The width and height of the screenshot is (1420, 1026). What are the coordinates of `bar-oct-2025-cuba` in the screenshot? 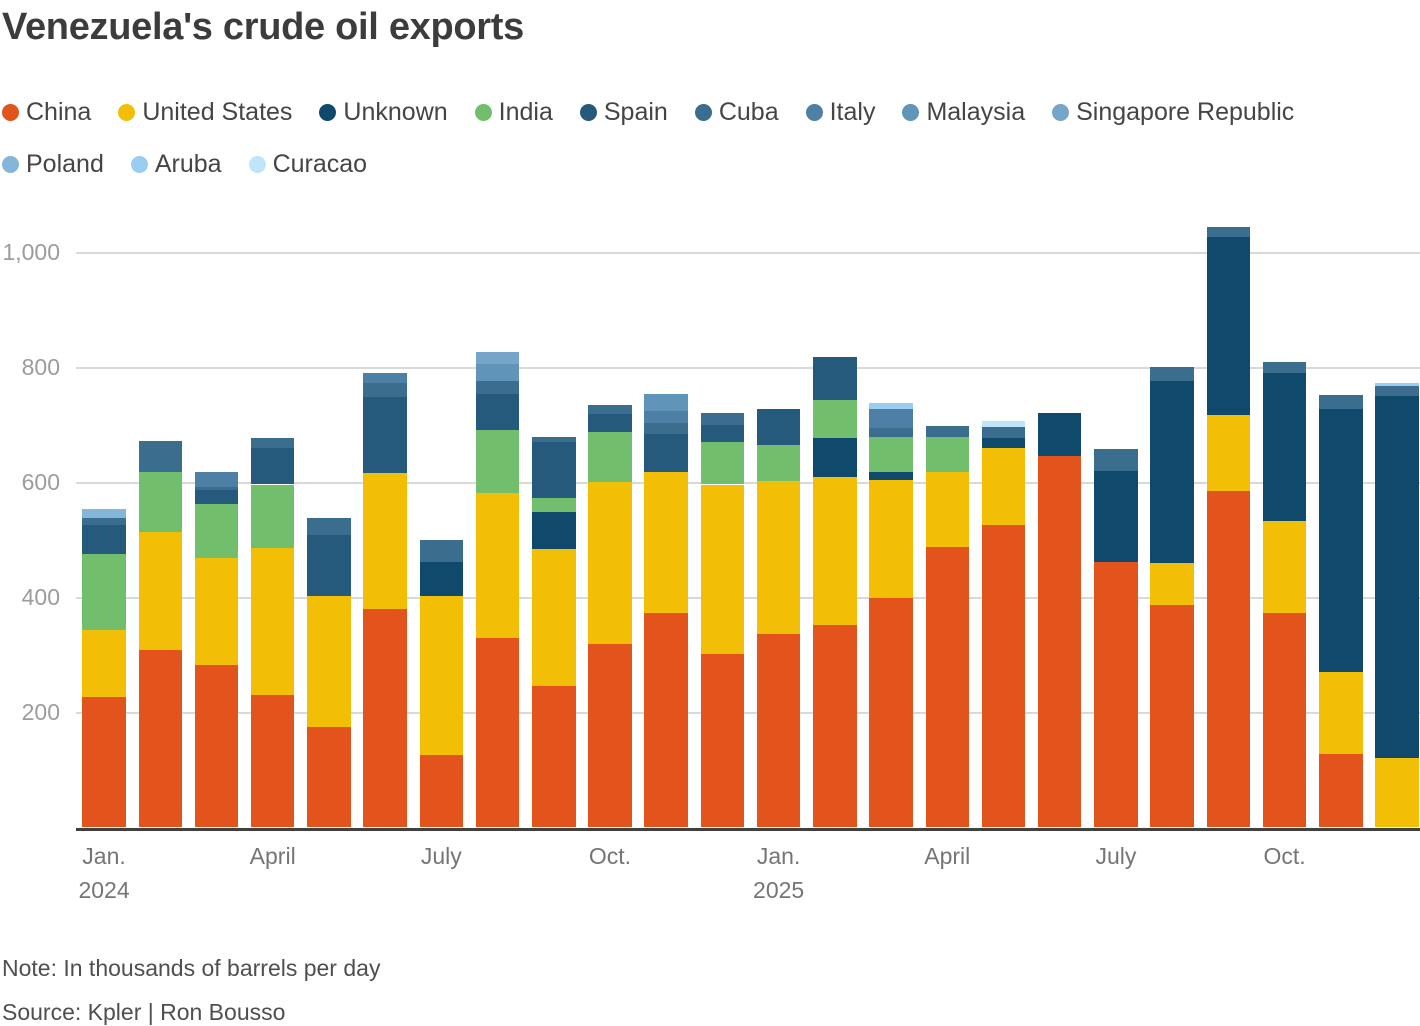 It's located at (1284, 367).